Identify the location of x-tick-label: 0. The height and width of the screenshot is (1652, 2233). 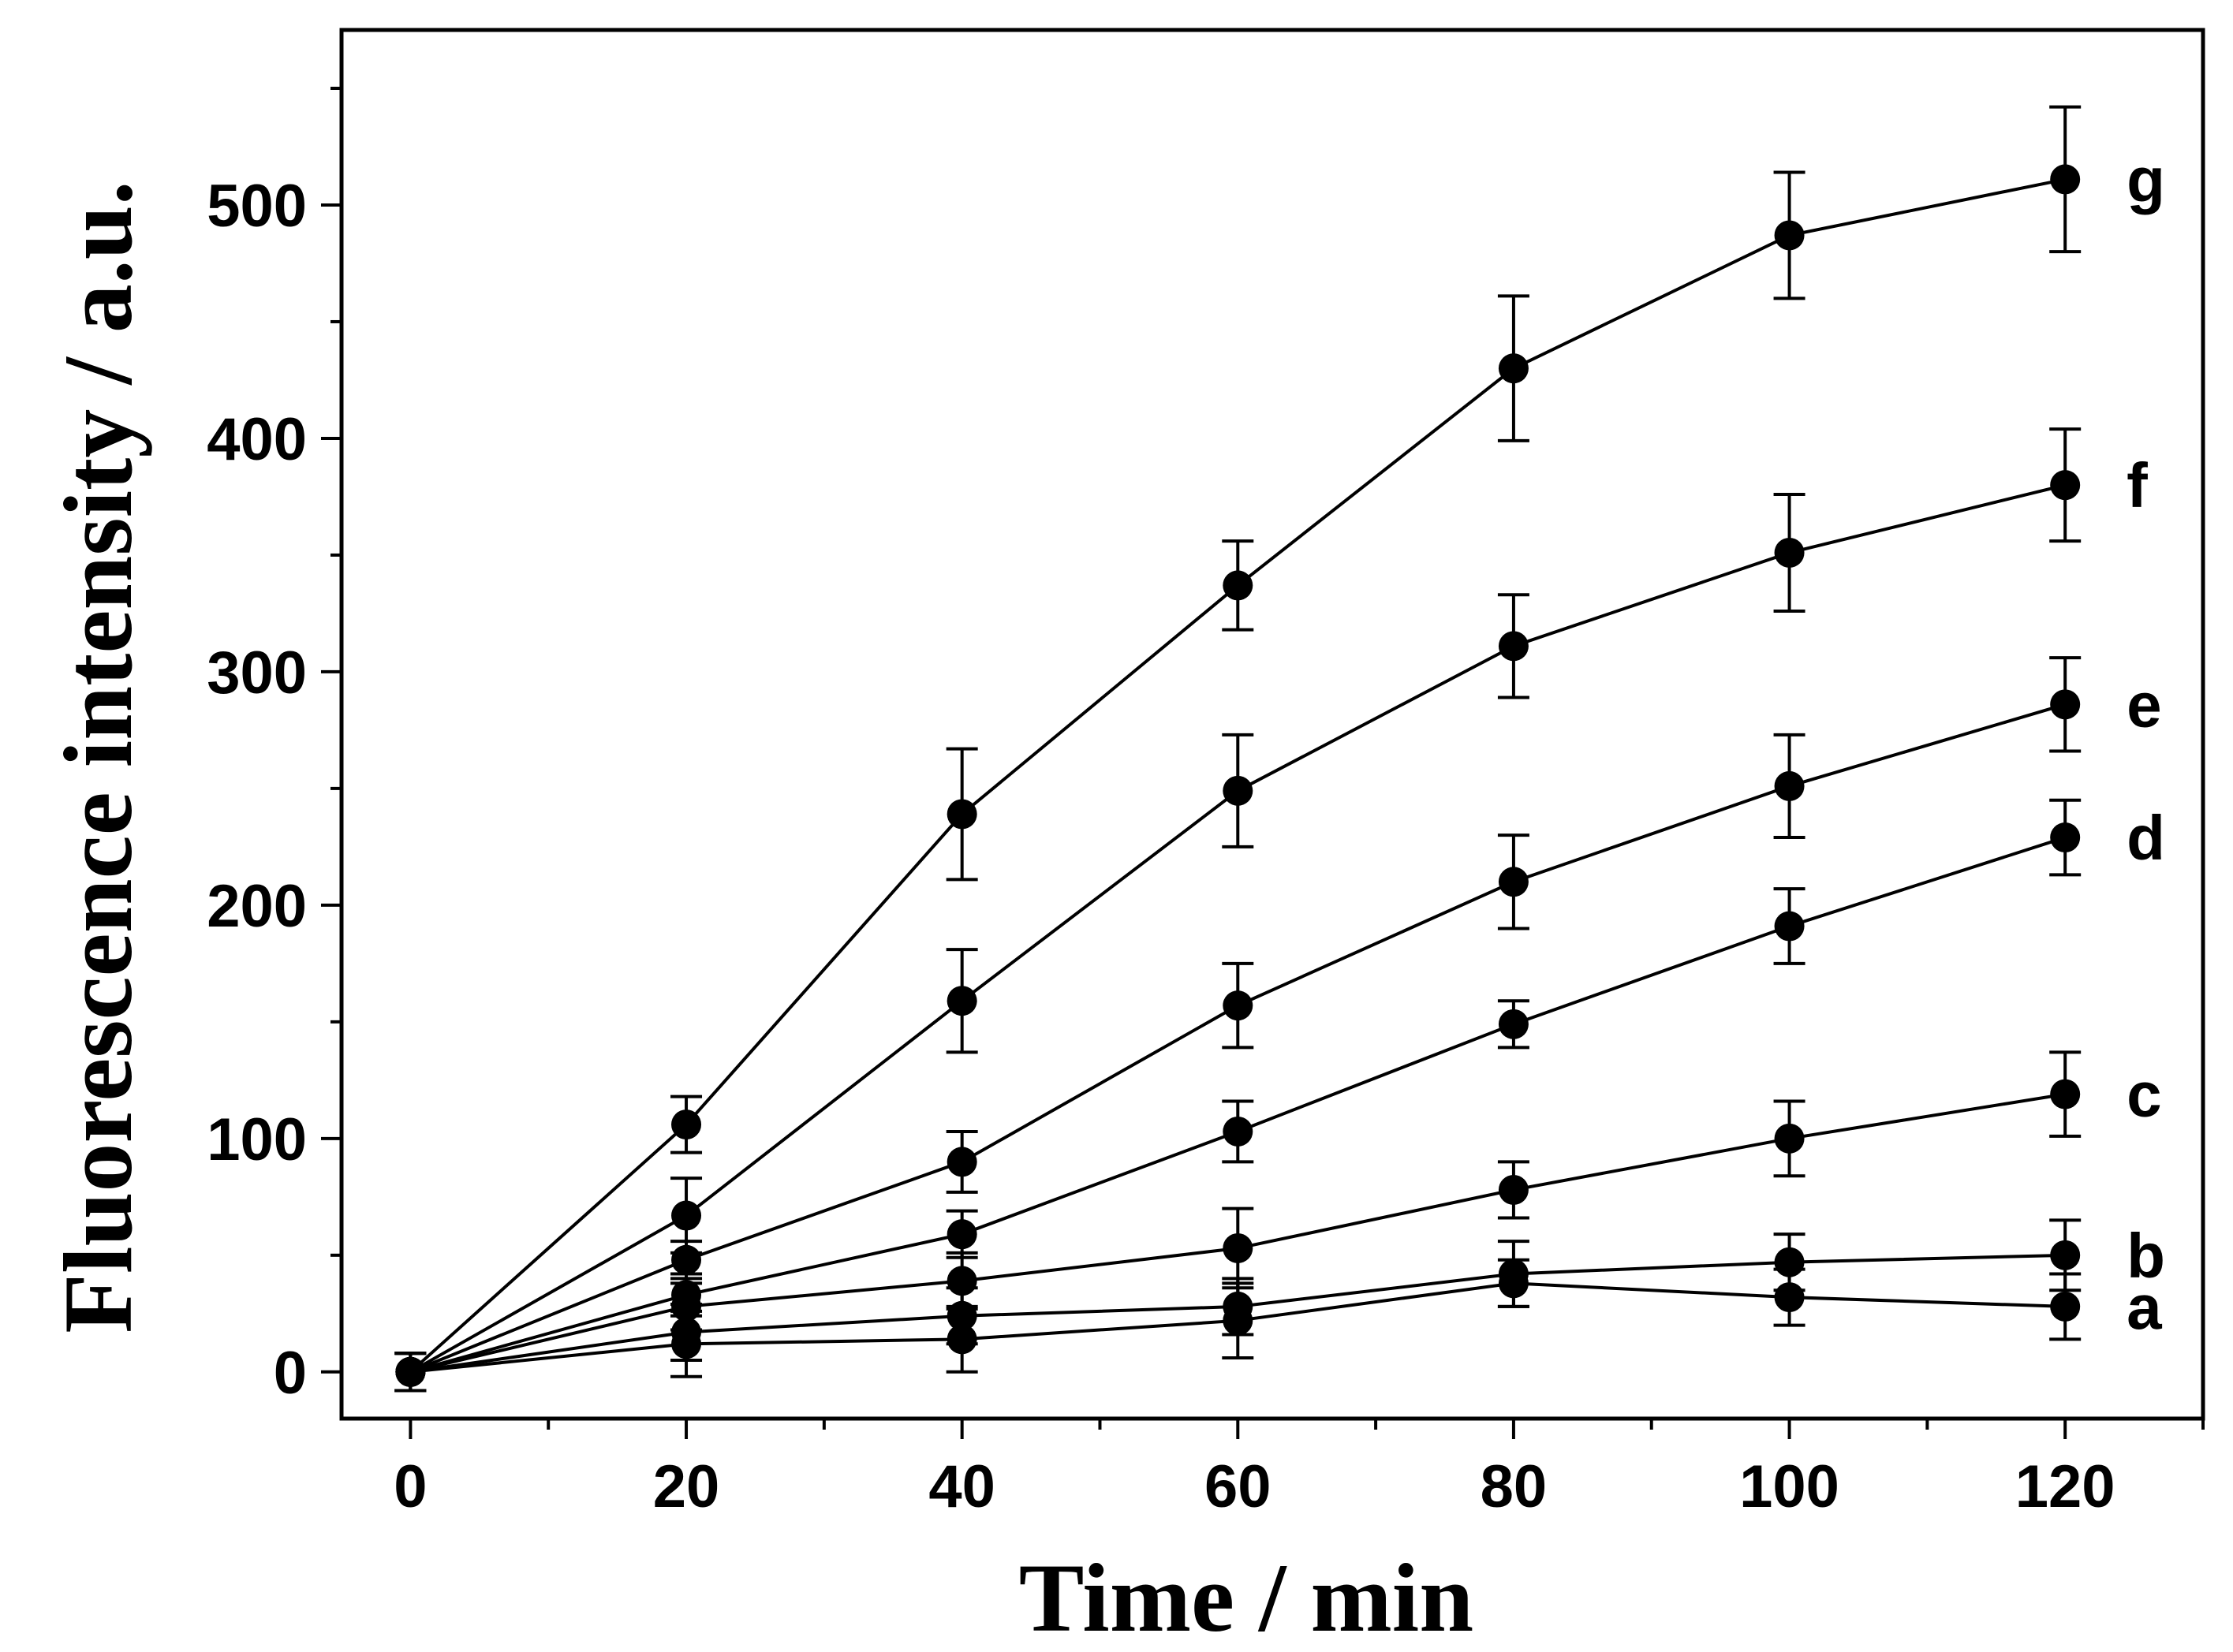
(410, 1487).